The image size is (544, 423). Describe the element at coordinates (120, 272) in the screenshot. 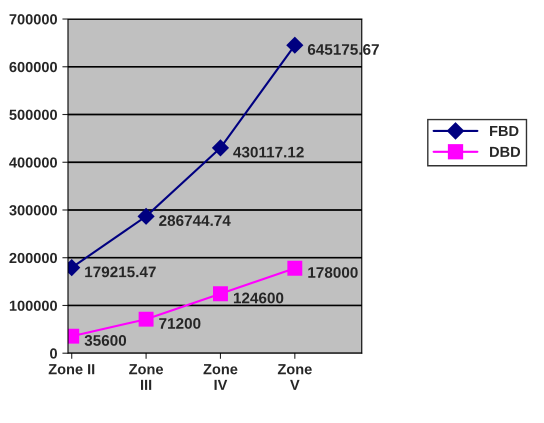

I see `data-label: 179215.47` at that location.